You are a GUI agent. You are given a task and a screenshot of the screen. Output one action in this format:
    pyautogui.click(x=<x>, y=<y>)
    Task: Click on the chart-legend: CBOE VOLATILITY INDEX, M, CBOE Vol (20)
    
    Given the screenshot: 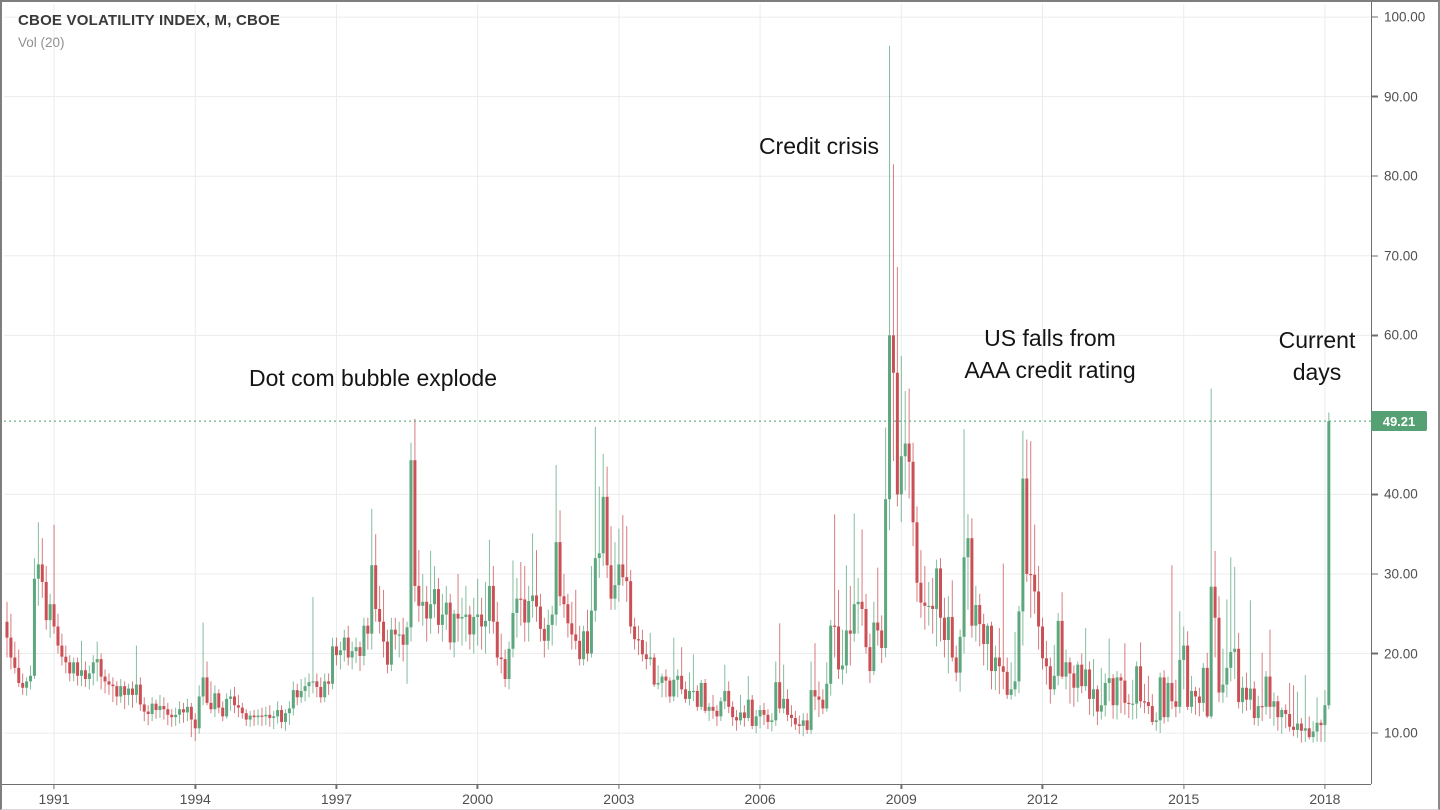 What is the action you would take?
    pyautogui.click(x=149, y=31)
    